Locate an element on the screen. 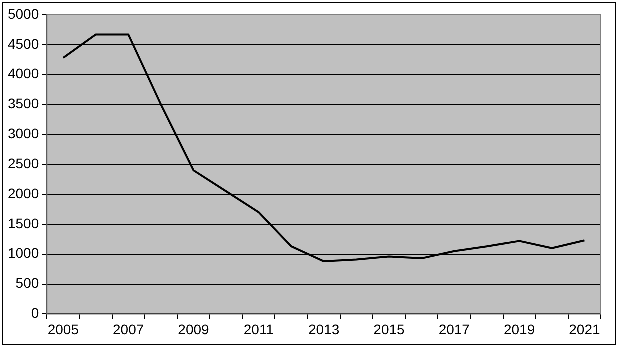 This screenshot has height=349, width=620. y-tick-label: 3500 is located at coordinates (24, 104).